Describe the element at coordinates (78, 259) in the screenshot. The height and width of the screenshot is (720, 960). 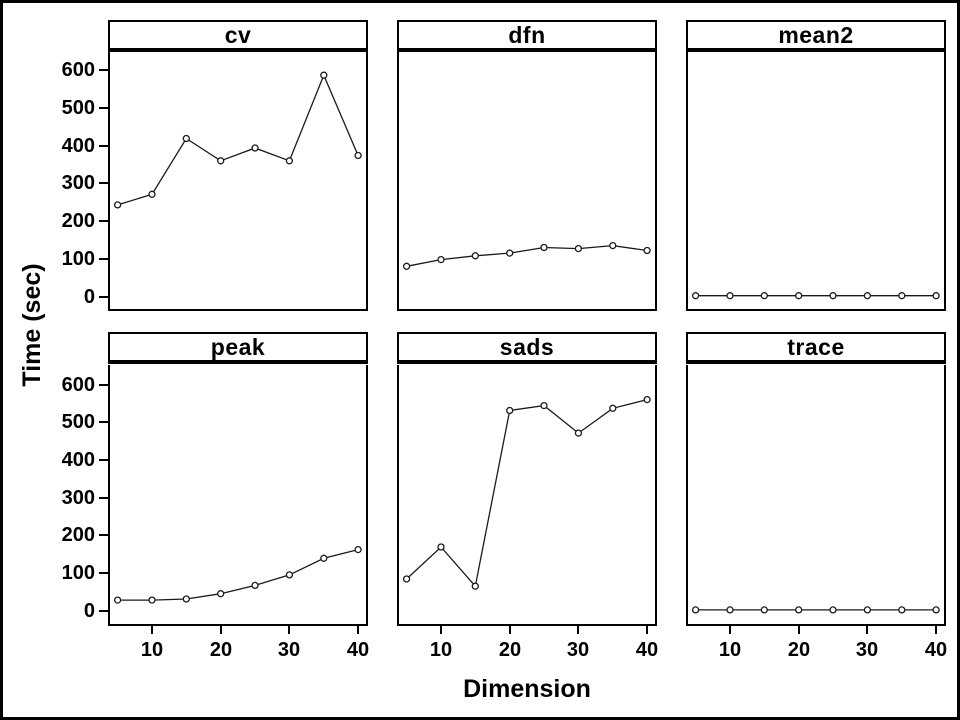
I see `y-tick-label: 100` at that location.